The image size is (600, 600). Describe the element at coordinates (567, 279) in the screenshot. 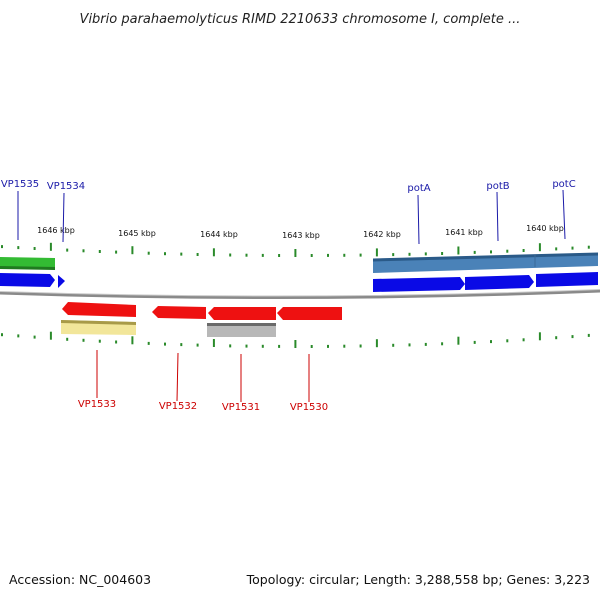

I see `cds-potc` at that location.